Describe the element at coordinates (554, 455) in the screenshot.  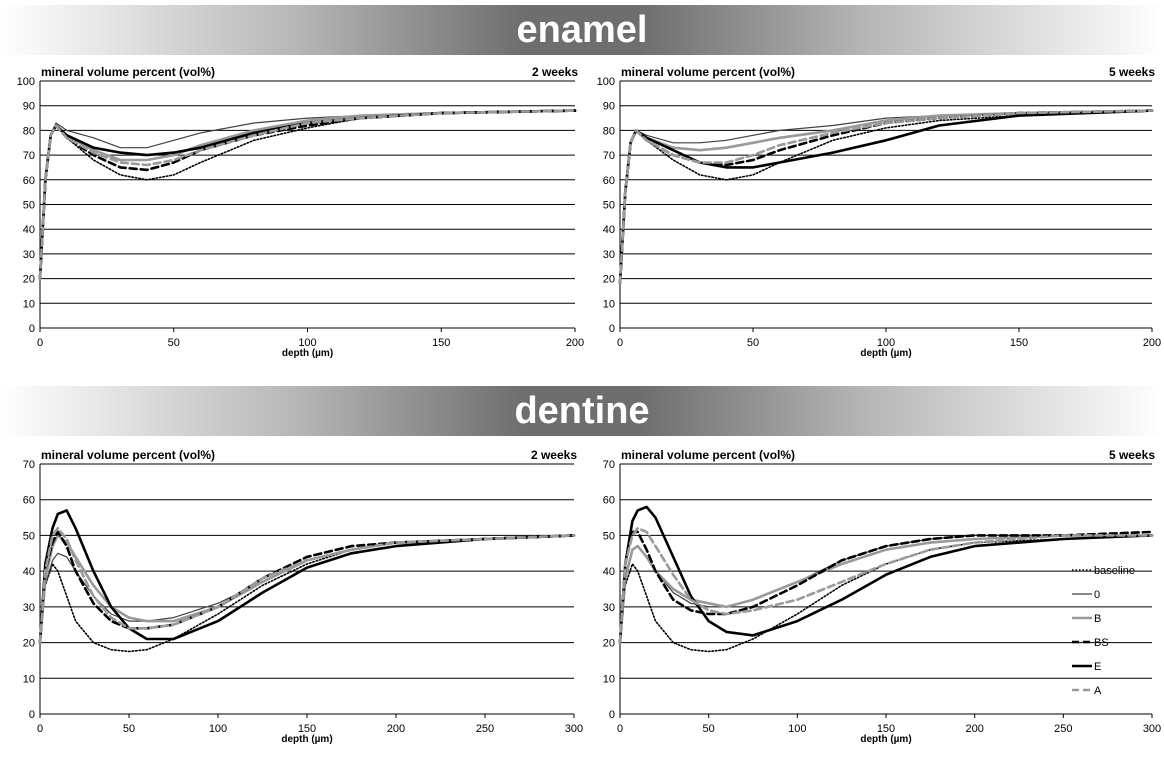
I see `dentine-2wk-subtitle: 2 weeks` at that location.